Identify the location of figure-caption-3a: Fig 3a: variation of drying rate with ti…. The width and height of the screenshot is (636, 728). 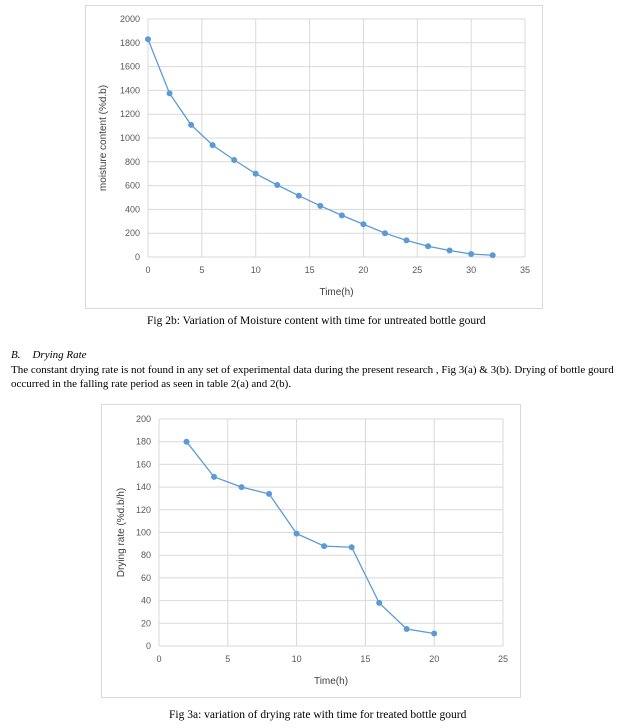
(318, 715).